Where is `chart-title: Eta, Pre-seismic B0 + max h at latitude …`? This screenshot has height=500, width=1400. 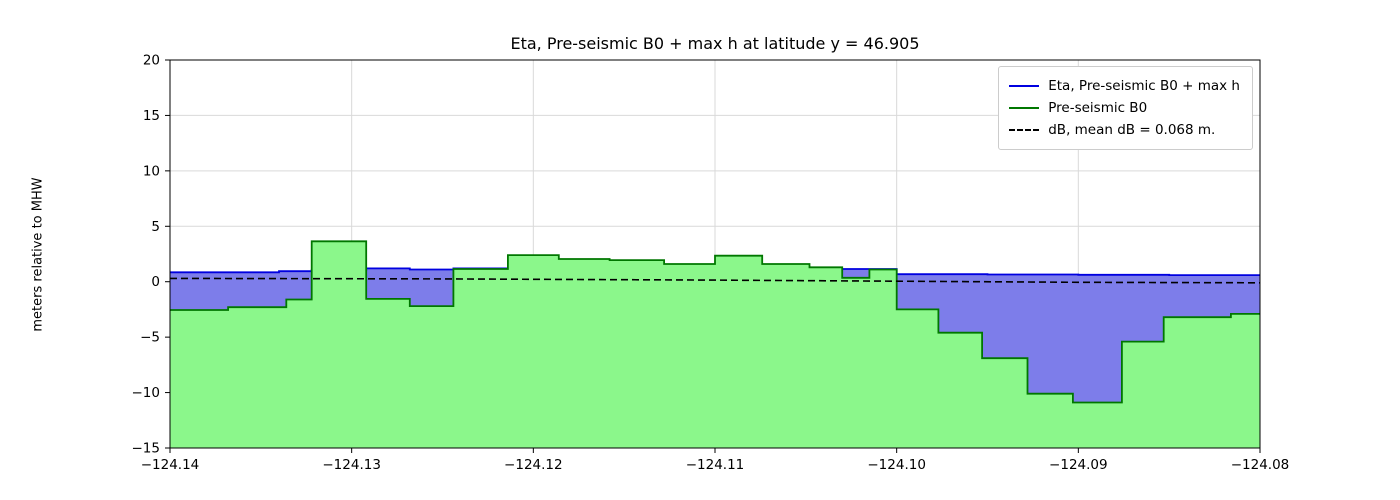
chart-title: Eta, Pre-seismic B0 + max h at latitude … is located at coordinates (715, 43).